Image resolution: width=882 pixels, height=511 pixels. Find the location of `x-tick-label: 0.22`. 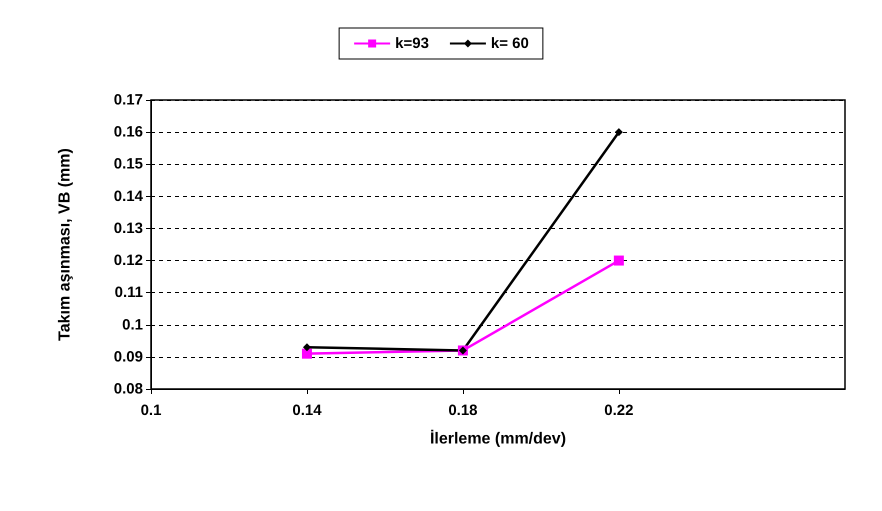

x-tick-label: 0.22 is located at coordinates (619, 410).